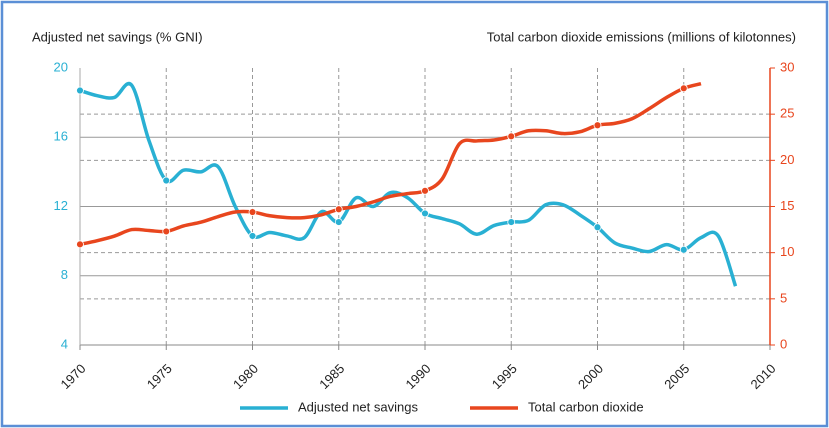  Describe the element at coordinates (61, 136) in the screenshot. I see `y-tick-label: 16` at that location.